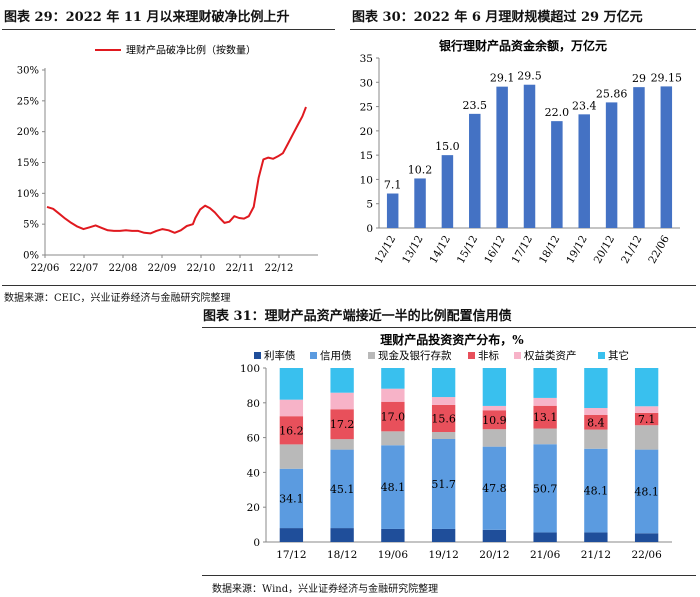  What do you see at coordinates (495, 250) in the screenshot?
I see `x-tick-label: 16/12` at bounding box center [495, 250].